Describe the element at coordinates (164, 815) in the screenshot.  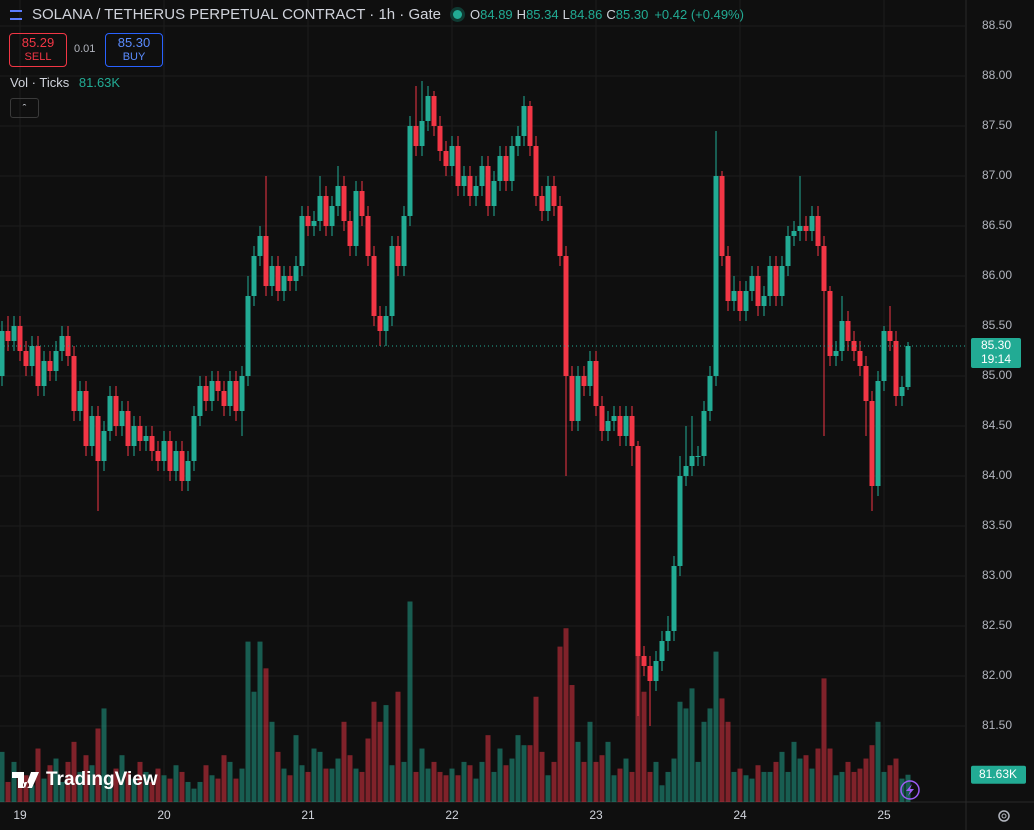
I see `x-tick-label: 20` at that location.